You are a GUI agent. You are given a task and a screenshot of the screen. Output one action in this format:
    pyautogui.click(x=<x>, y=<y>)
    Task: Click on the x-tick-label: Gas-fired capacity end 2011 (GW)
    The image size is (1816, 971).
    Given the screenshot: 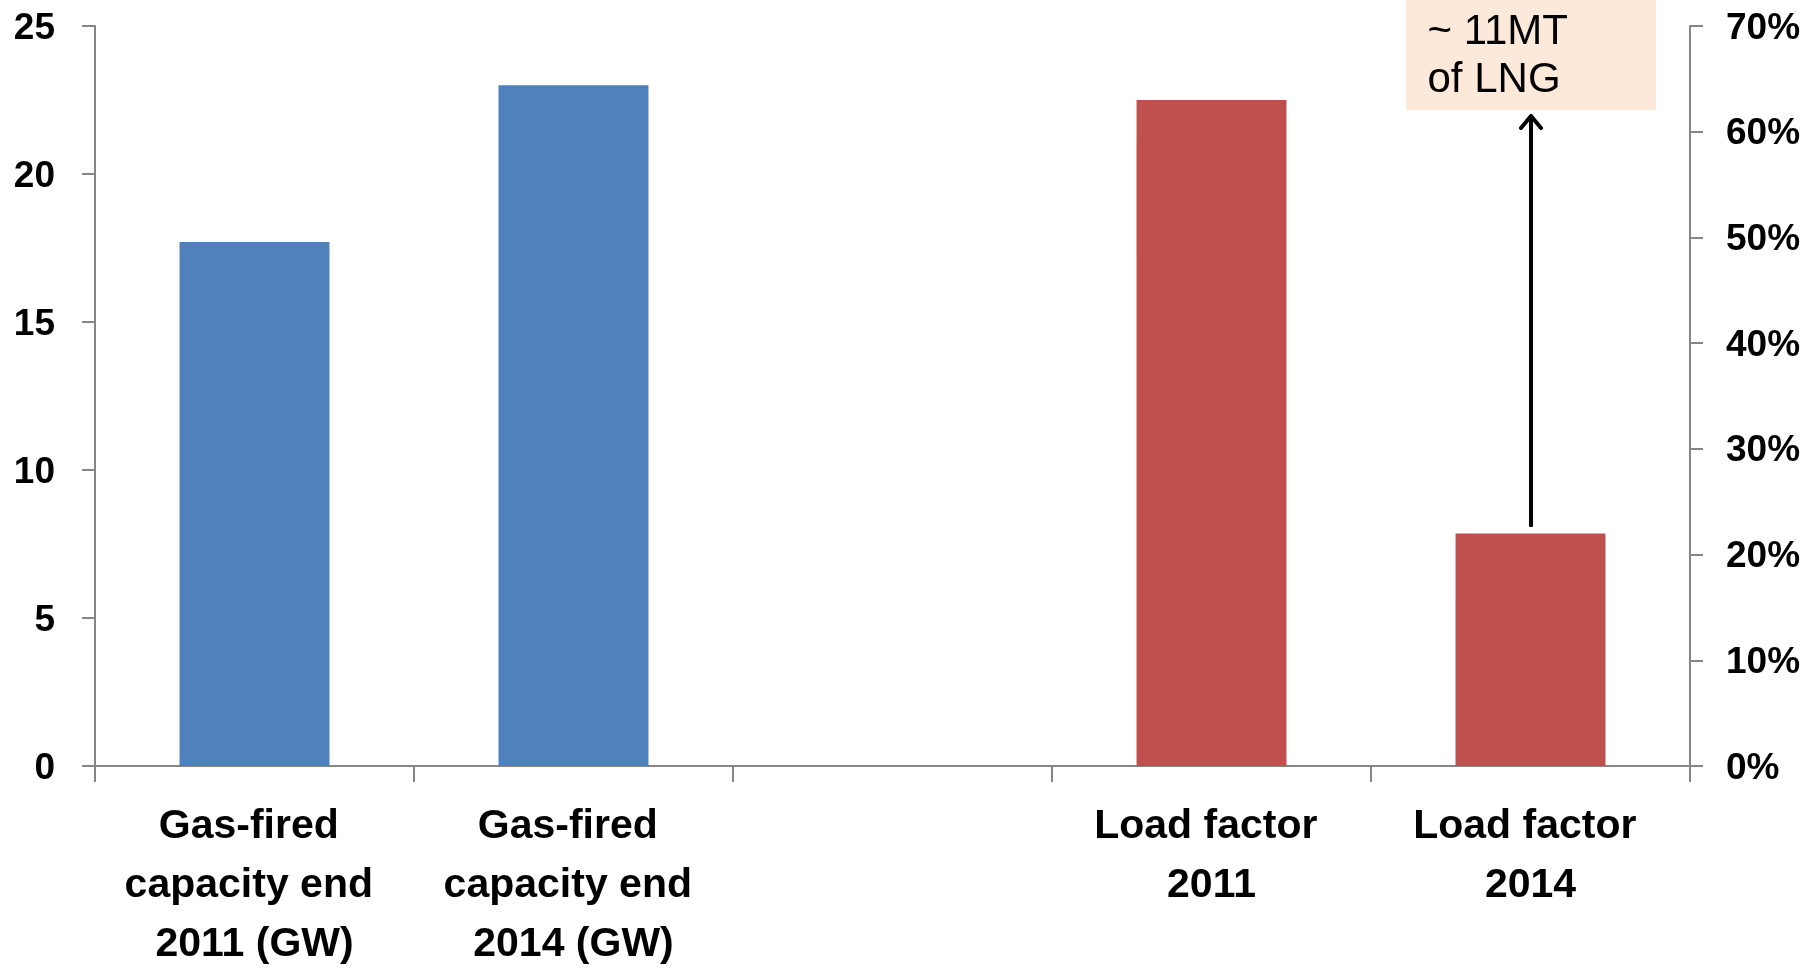 What is the action you would take?
    pyautogui.click(x=254, y=882)
    